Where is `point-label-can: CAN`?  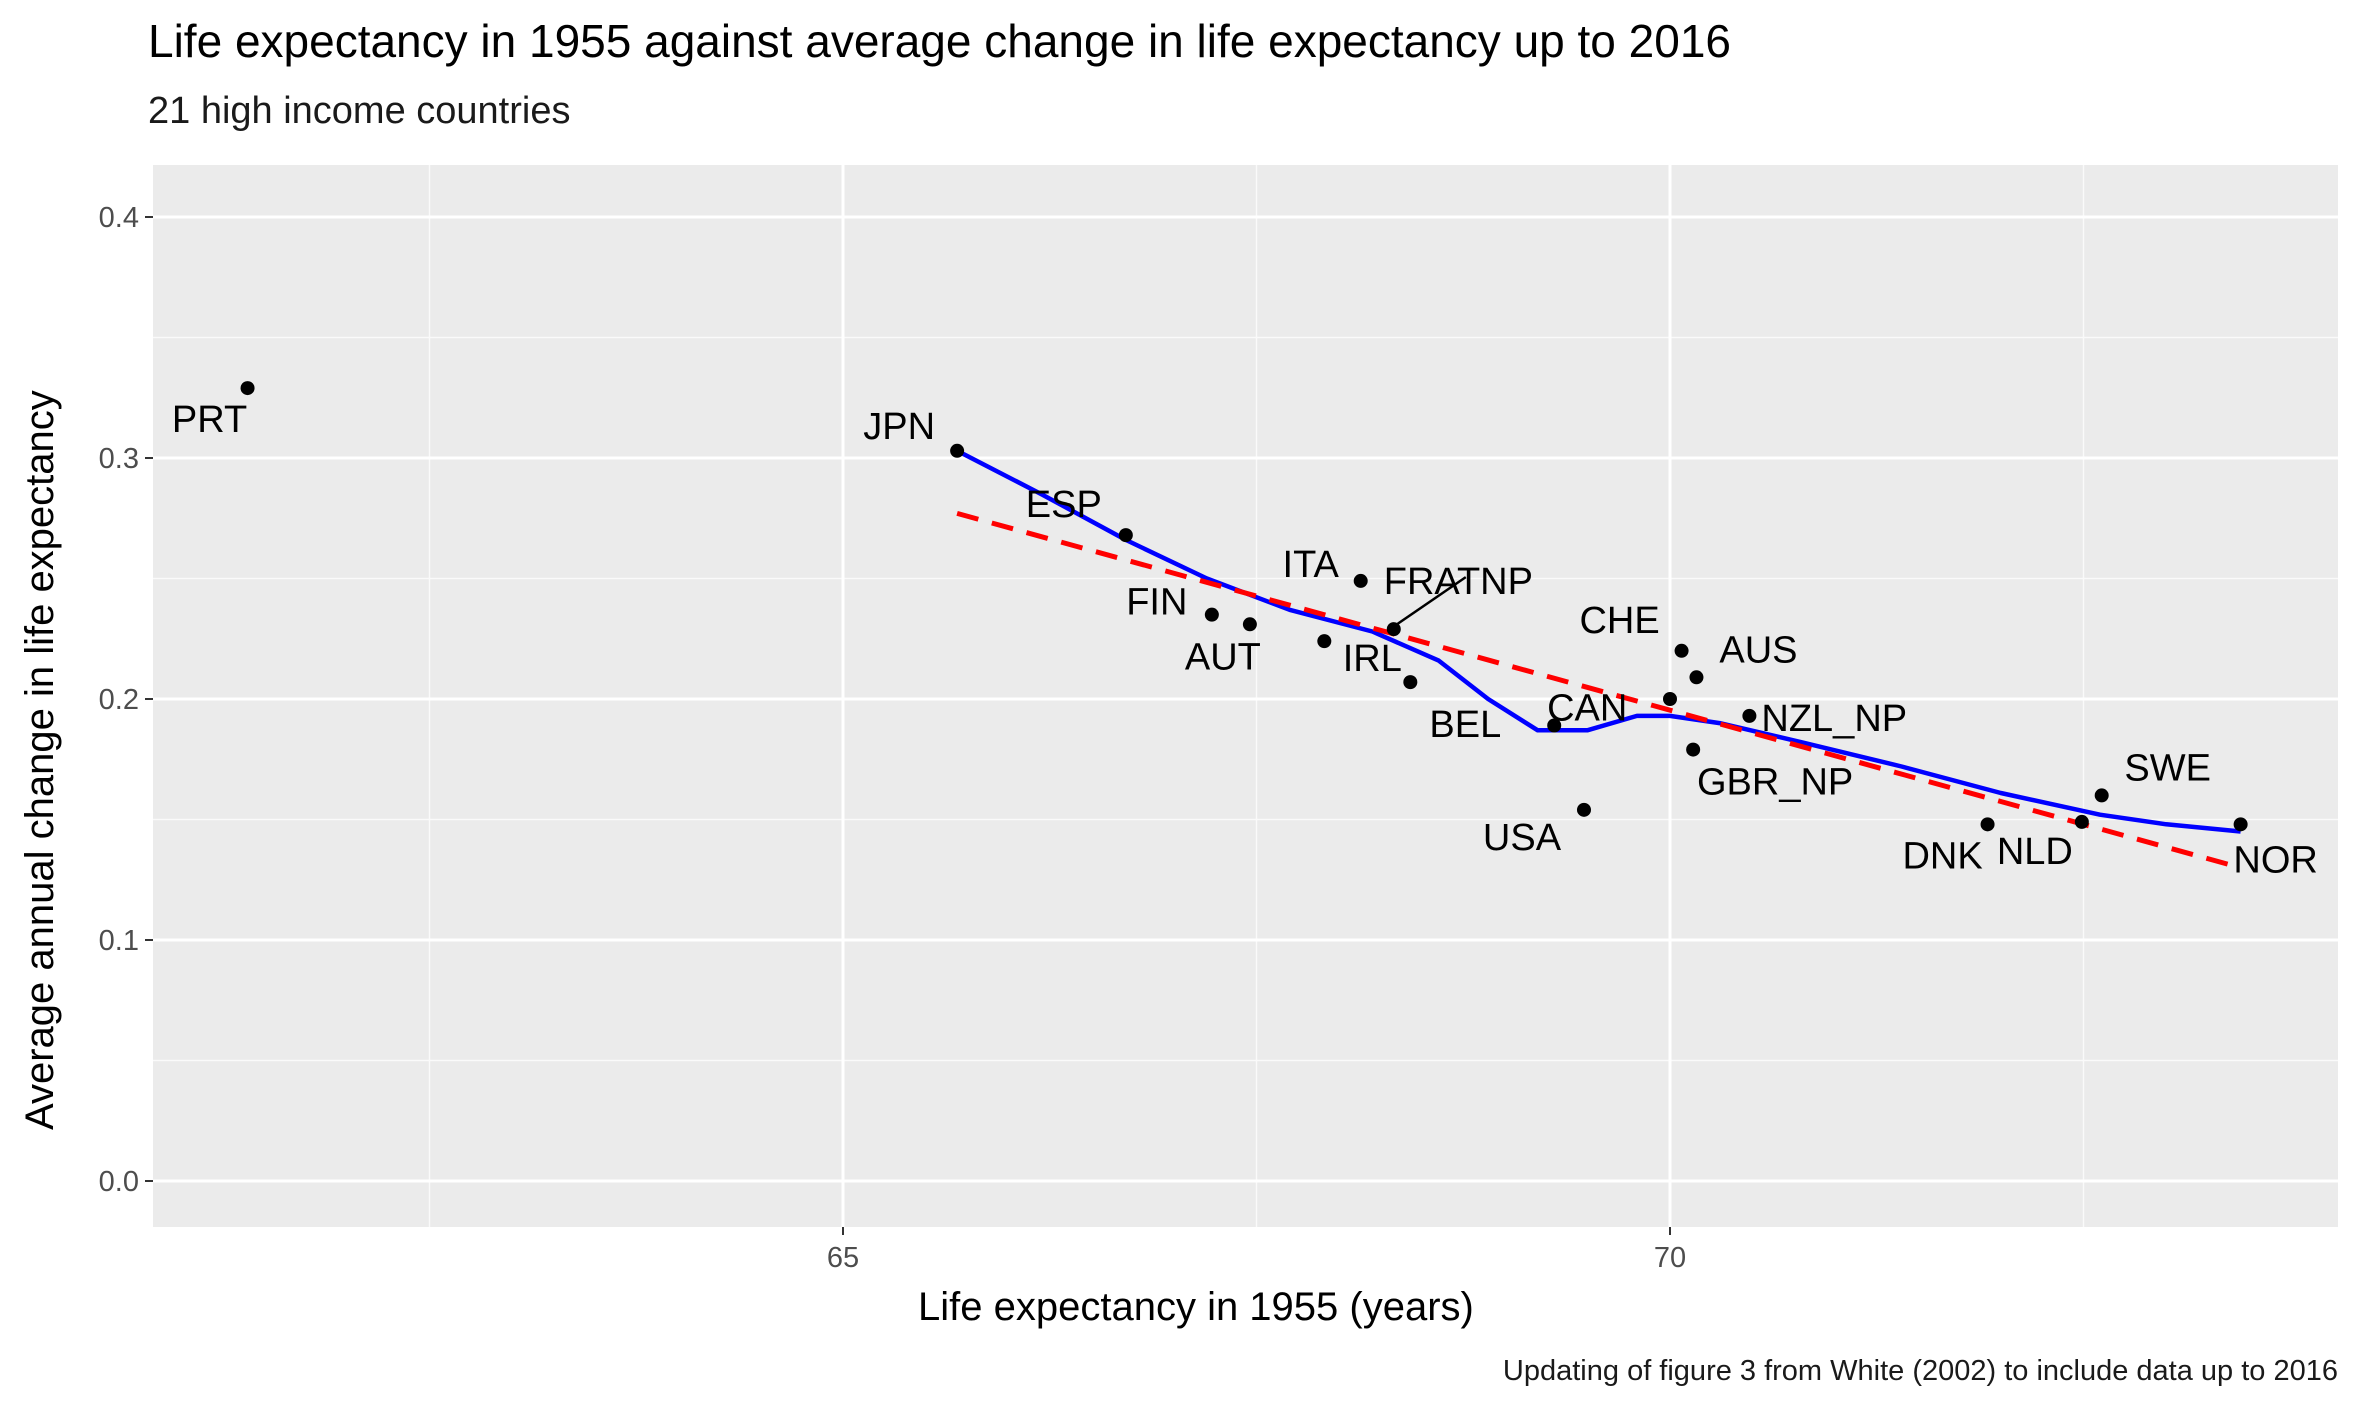 point-label-can: CAN is located at coordinates (1587, 709).